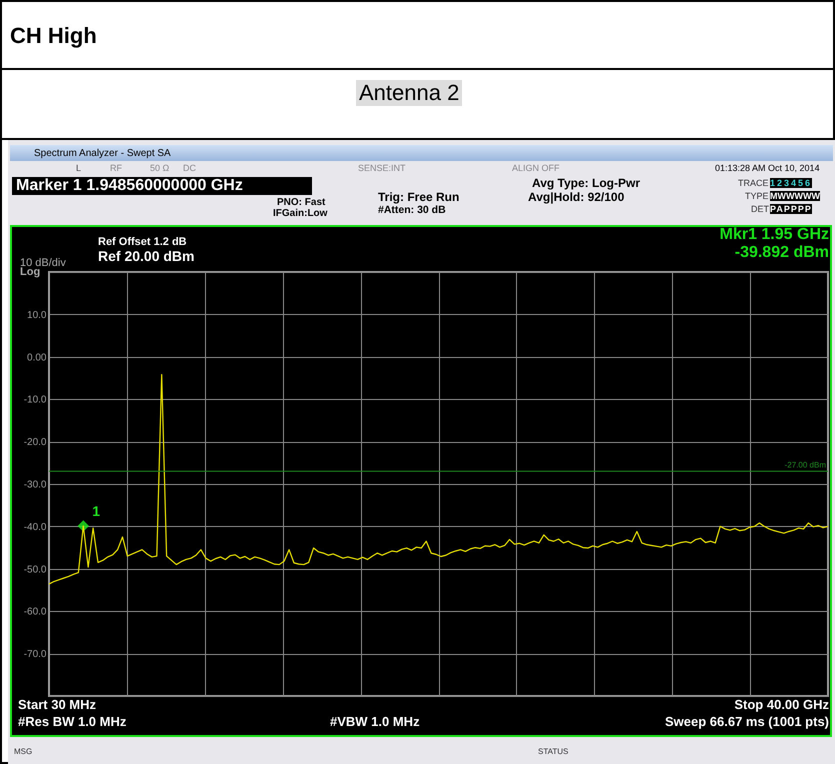 The height and width of the screenshot is (764, 835). What do you see at coordinates (35, 485) in the screenshot?
I see `y-tick-label: -30.0` at bounding box center [35, 485].